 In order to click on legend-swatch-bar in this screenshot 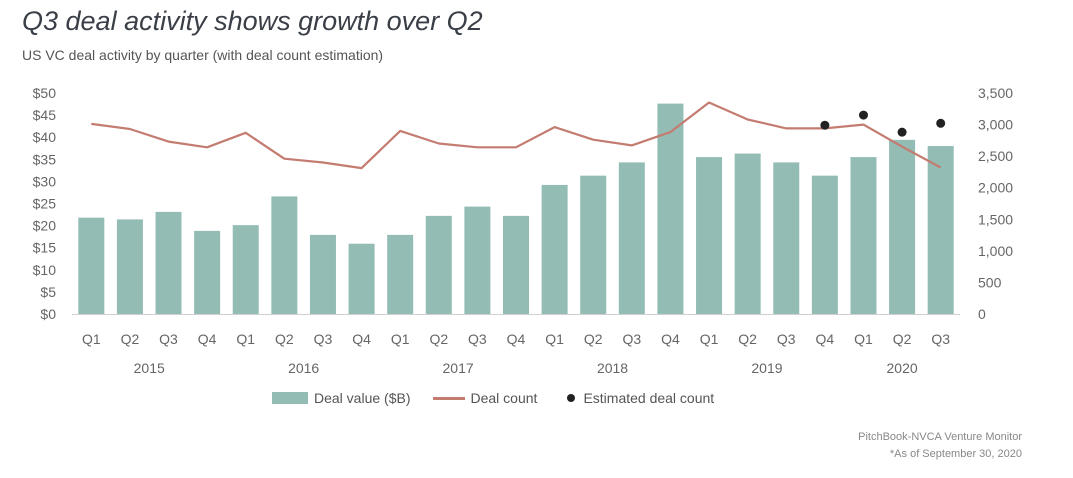, I will do `click(290, 398)`.